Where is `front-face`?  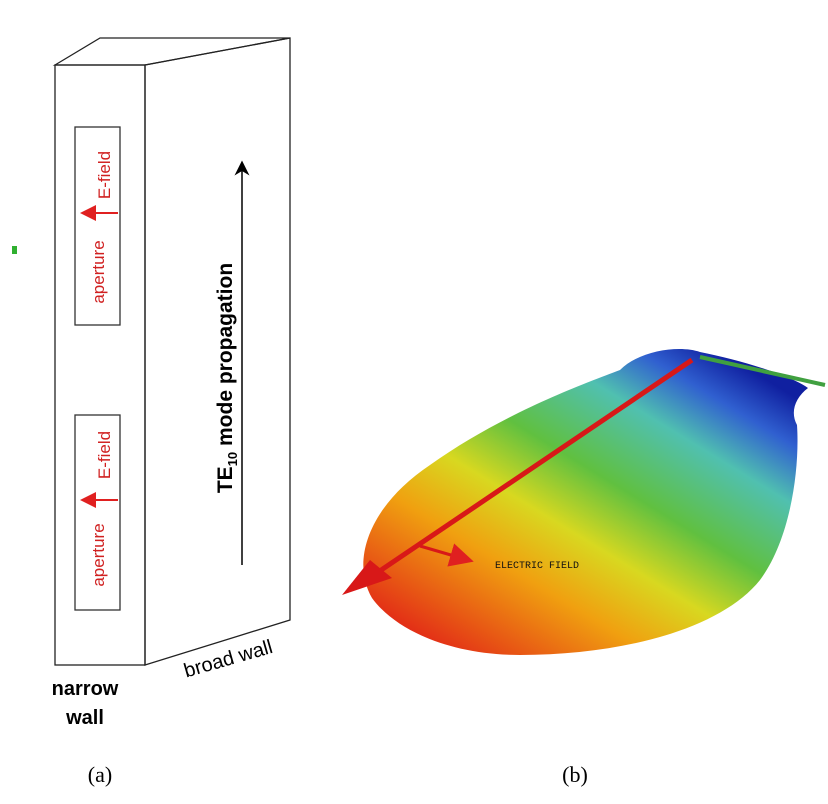
front-face is located at coordinates (100, 365).